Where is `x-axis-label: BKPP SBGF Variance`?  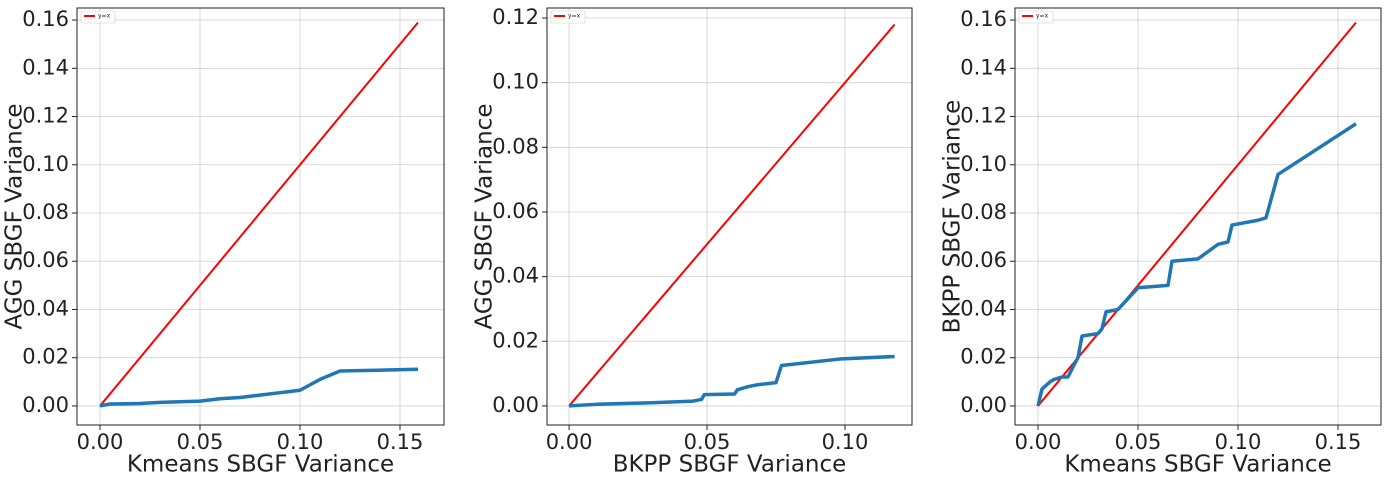
x-axis-label: BKPP SBGF Variance is located at coordinates (730, 465).